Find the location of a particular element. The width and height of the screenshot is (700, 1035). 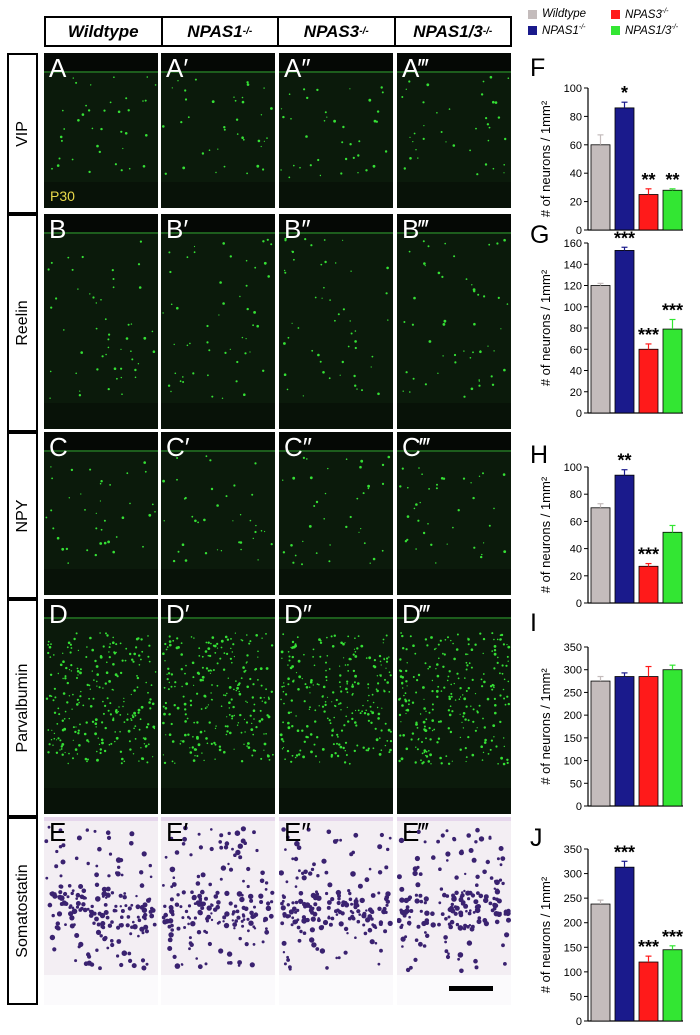

y-axis-label: # of neurons / 1mm² is located at coordinates (545, 726).